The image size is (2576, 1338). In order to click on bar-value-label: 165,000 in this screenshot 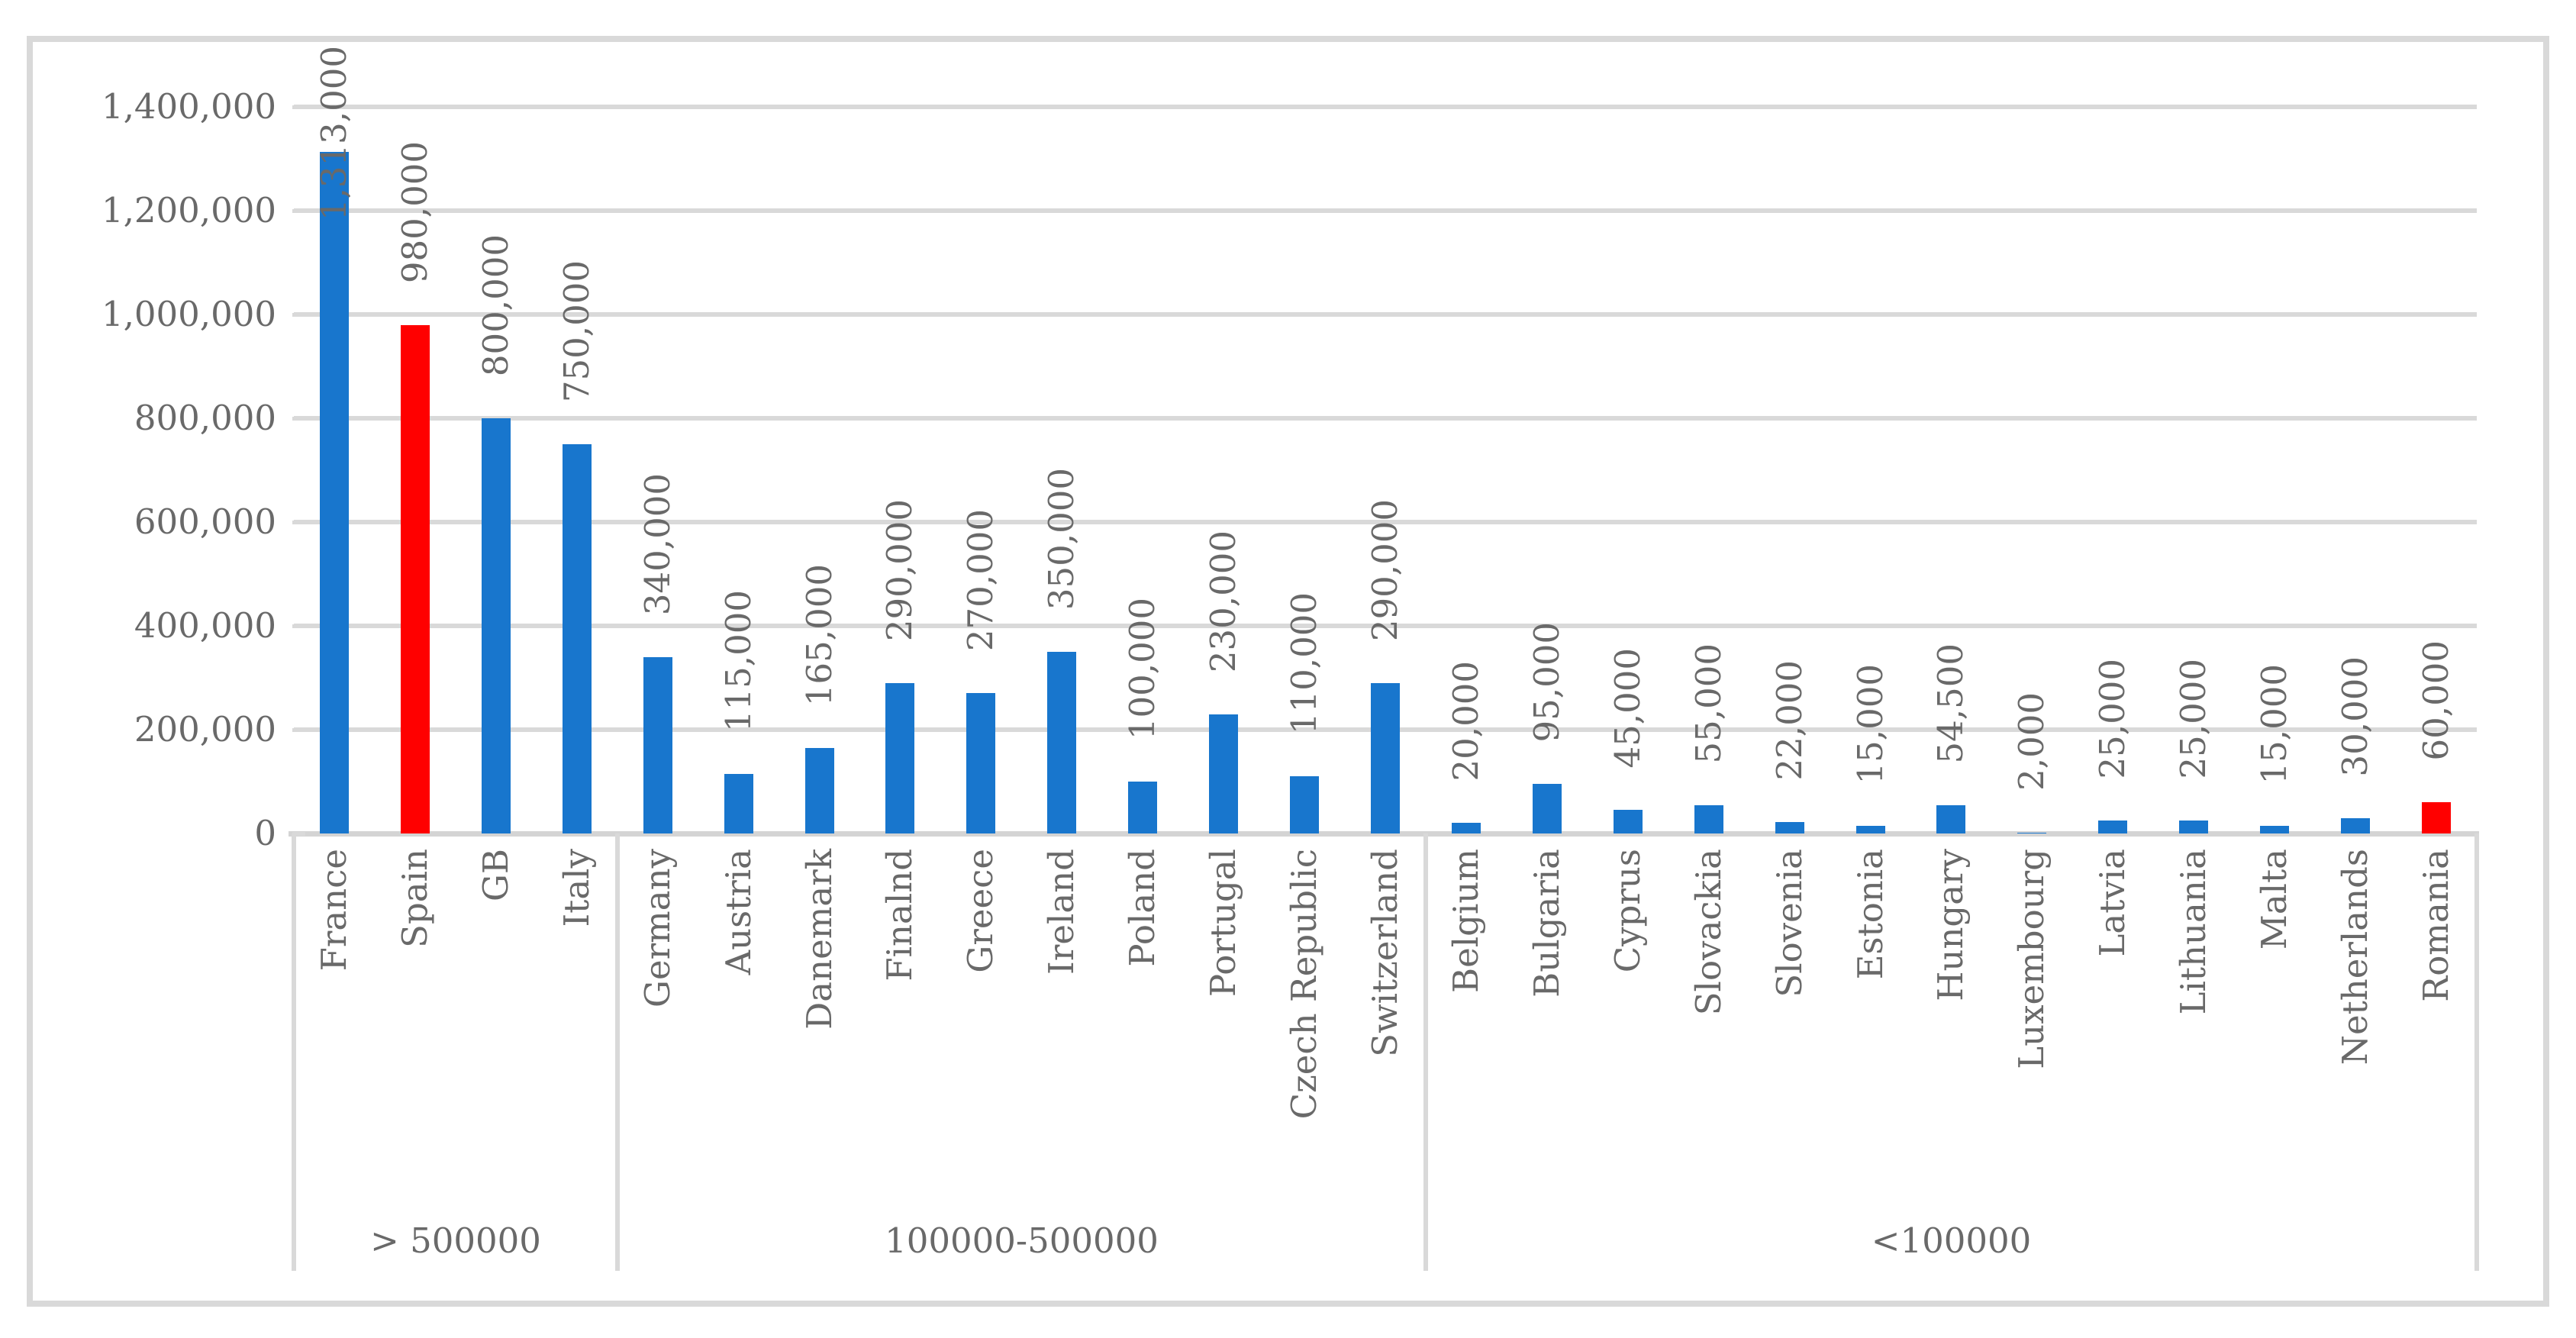, I will do `click(820, 634)`.